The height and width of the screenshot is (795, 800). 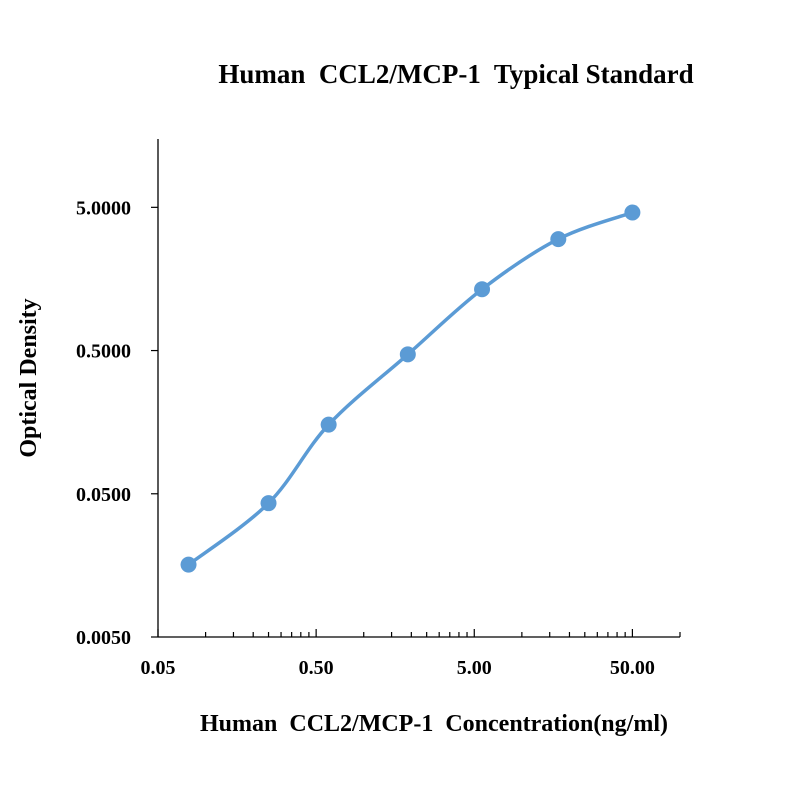 I want to click on chart-title: Human CCL2/MCP-1 Typical Standard, so click(x=455, y=74).